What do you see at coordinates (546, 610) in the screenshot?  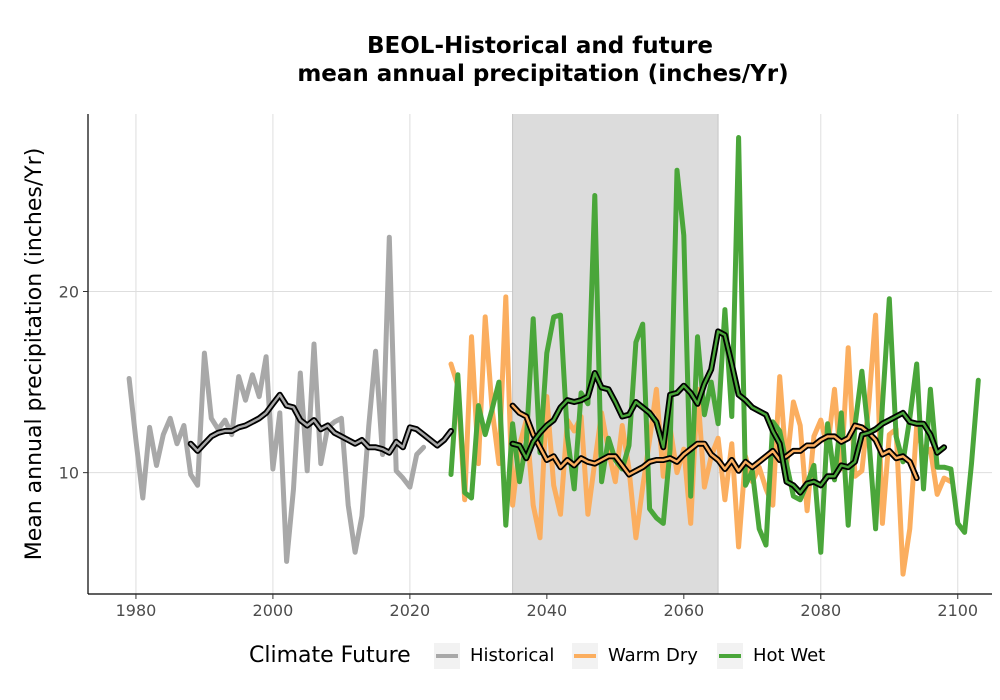 I see `x-tick-label-2040: 2040` at bounding box center [546, 610].